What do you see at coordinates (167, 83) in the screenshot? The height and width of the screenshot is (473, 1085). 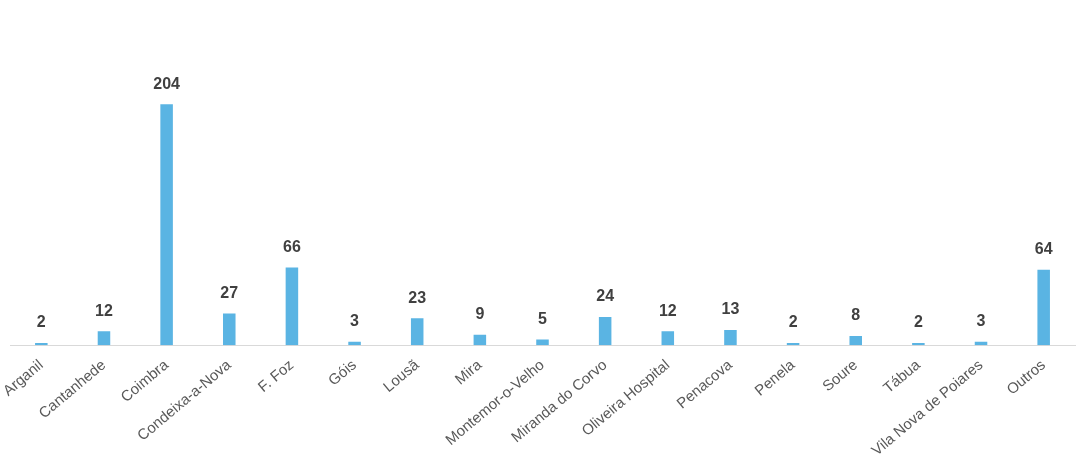 I see `data-label: 204` at bounding box center [167, 83].